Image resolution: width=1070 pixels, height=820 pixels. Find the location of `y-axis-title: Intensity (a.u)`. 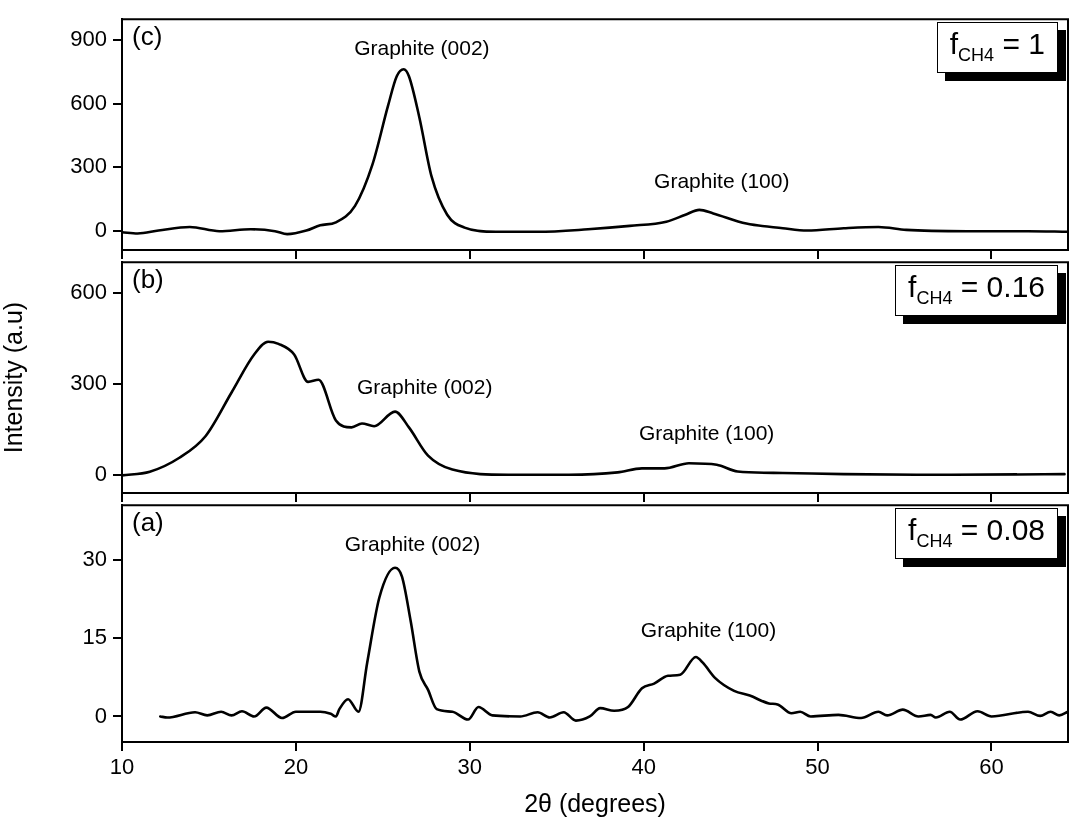

y-axis-title: Intensity (a.u) is located at coordinates (13, 377).